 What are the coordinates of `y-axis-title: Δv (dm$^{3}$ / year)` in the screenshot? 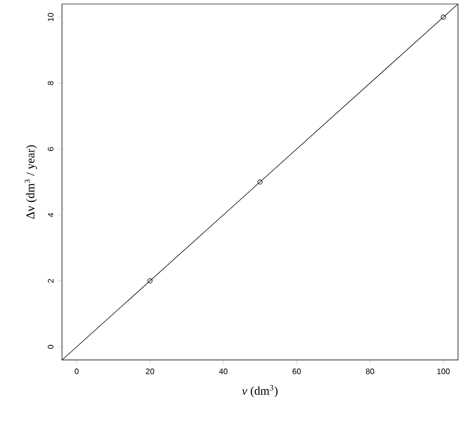 It's located at (30, 182).